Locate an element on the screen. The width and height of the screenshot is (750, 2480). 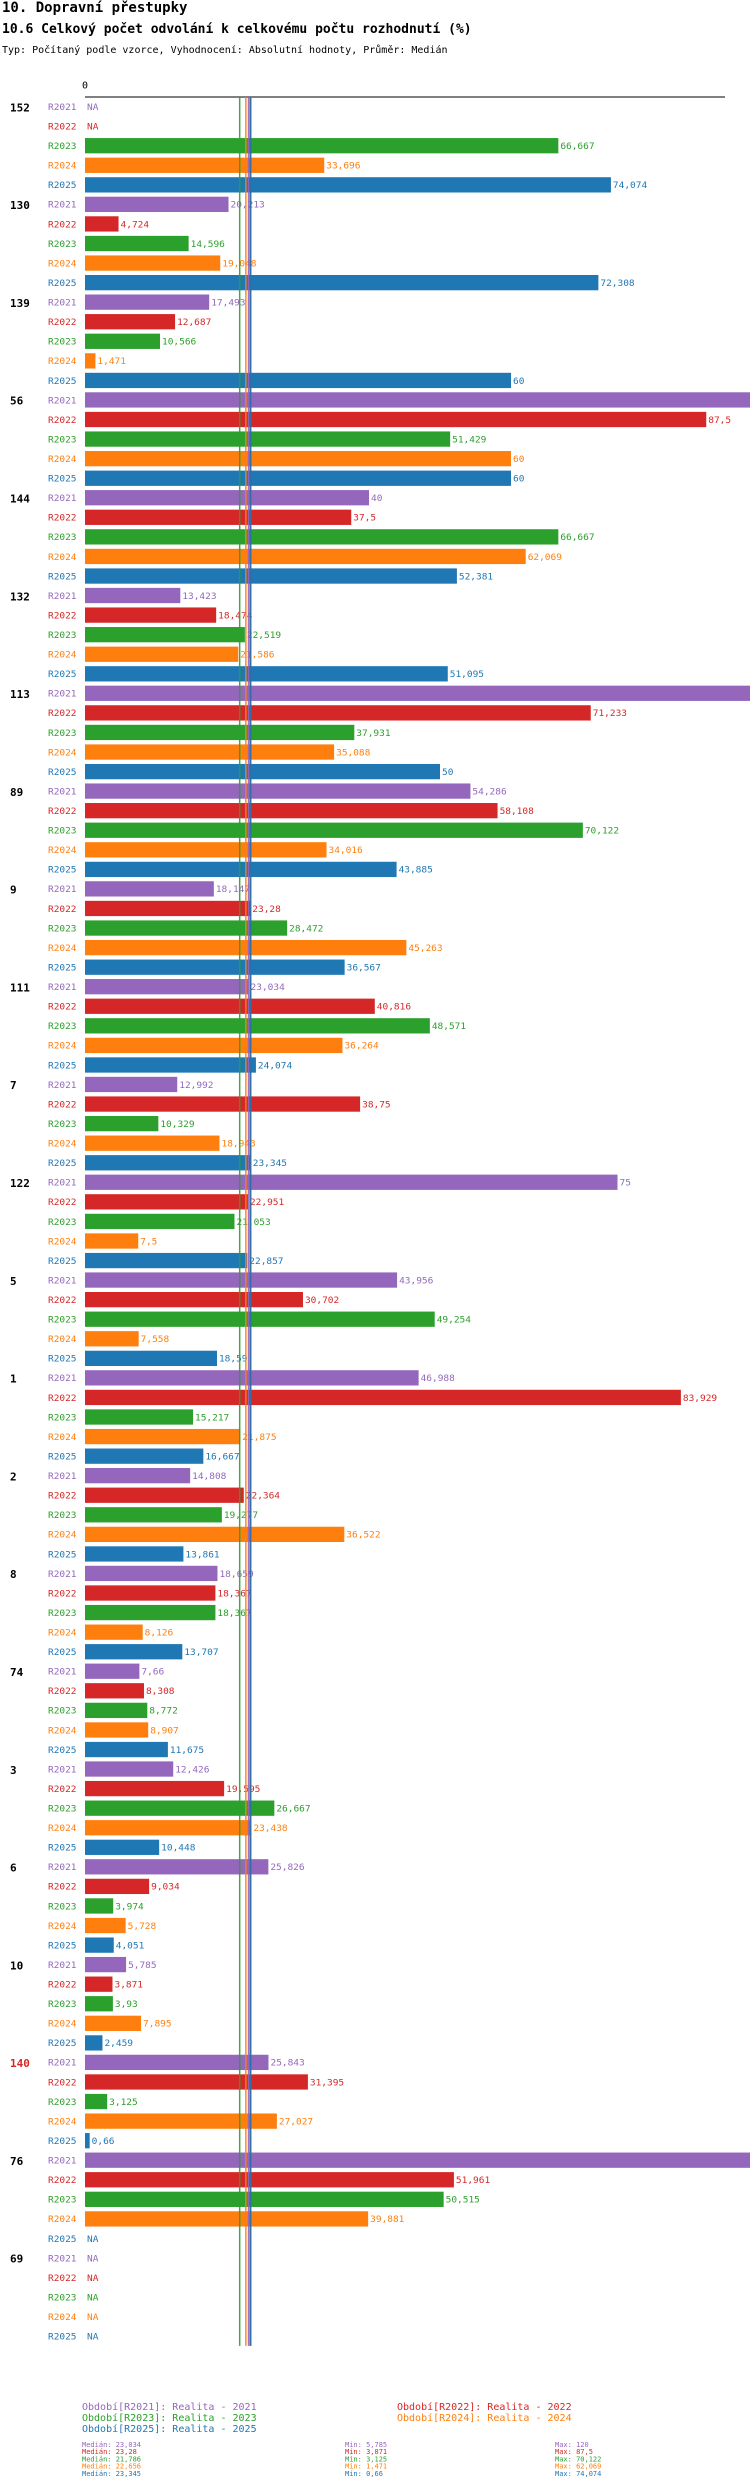
value-label-9-R2023: 28,472 is located at coordinates (306, 929).